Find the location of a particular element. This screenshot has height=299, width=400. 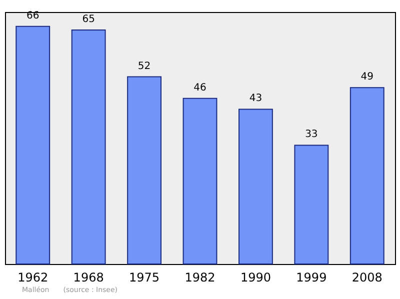

data-label: 43 is located at coordinates (255, 98).